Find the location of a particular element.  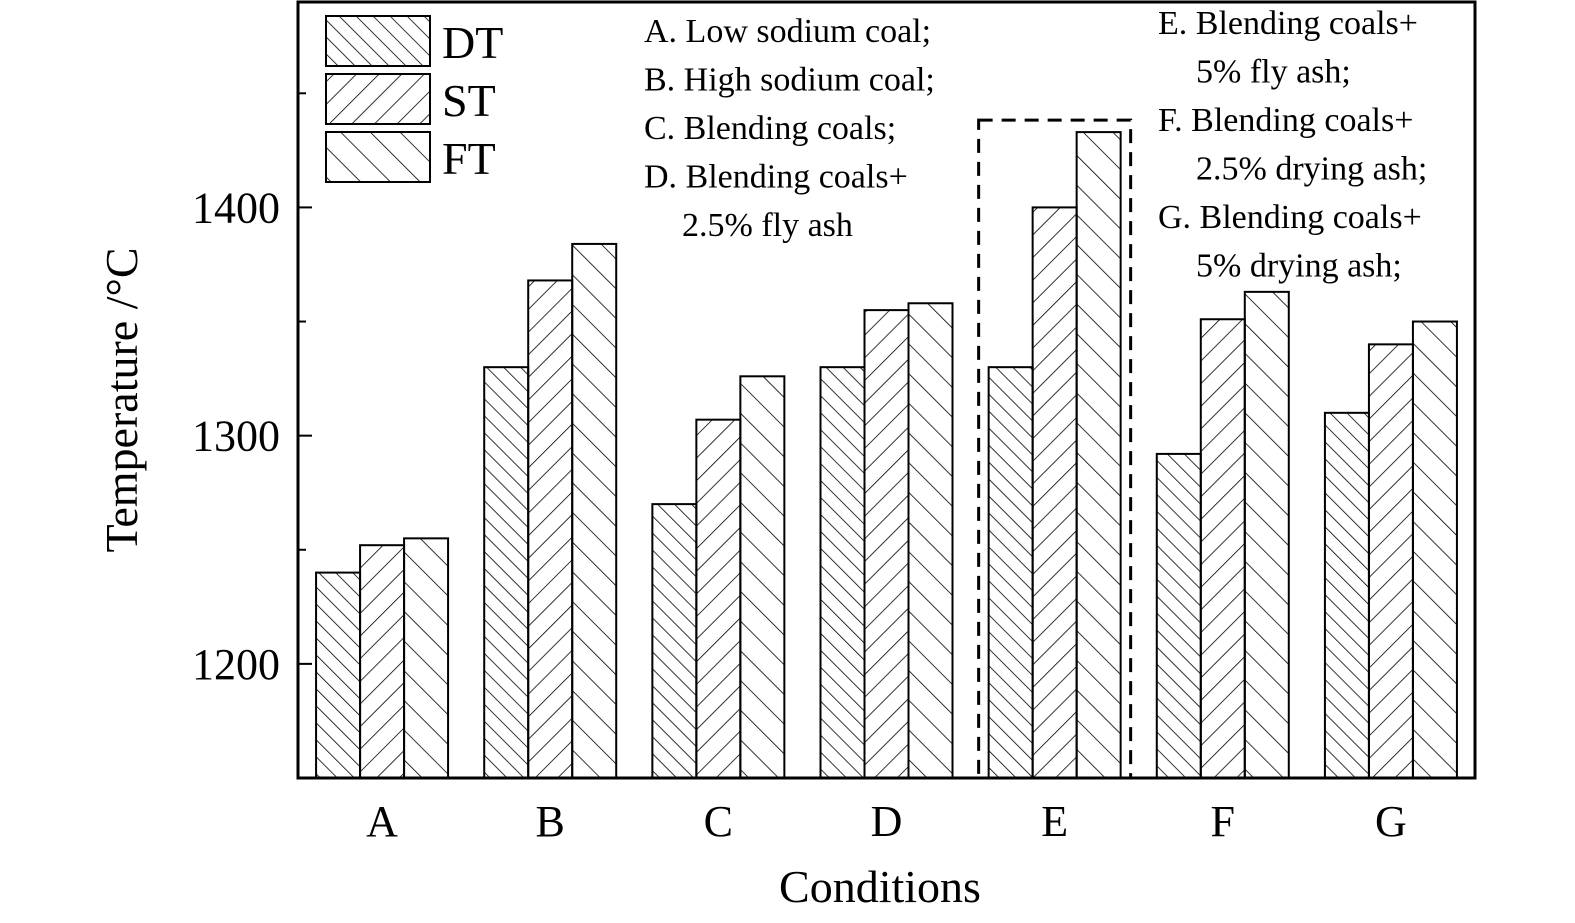

annotation-line: 5% fly ash; is located at coordinates (1273, 72).